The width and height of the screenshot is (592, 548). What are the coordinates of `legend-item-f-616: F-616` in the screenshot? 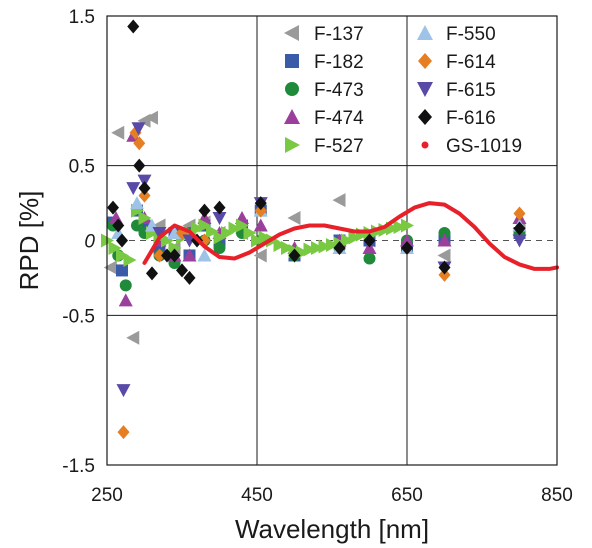 It's located at (457, 118).